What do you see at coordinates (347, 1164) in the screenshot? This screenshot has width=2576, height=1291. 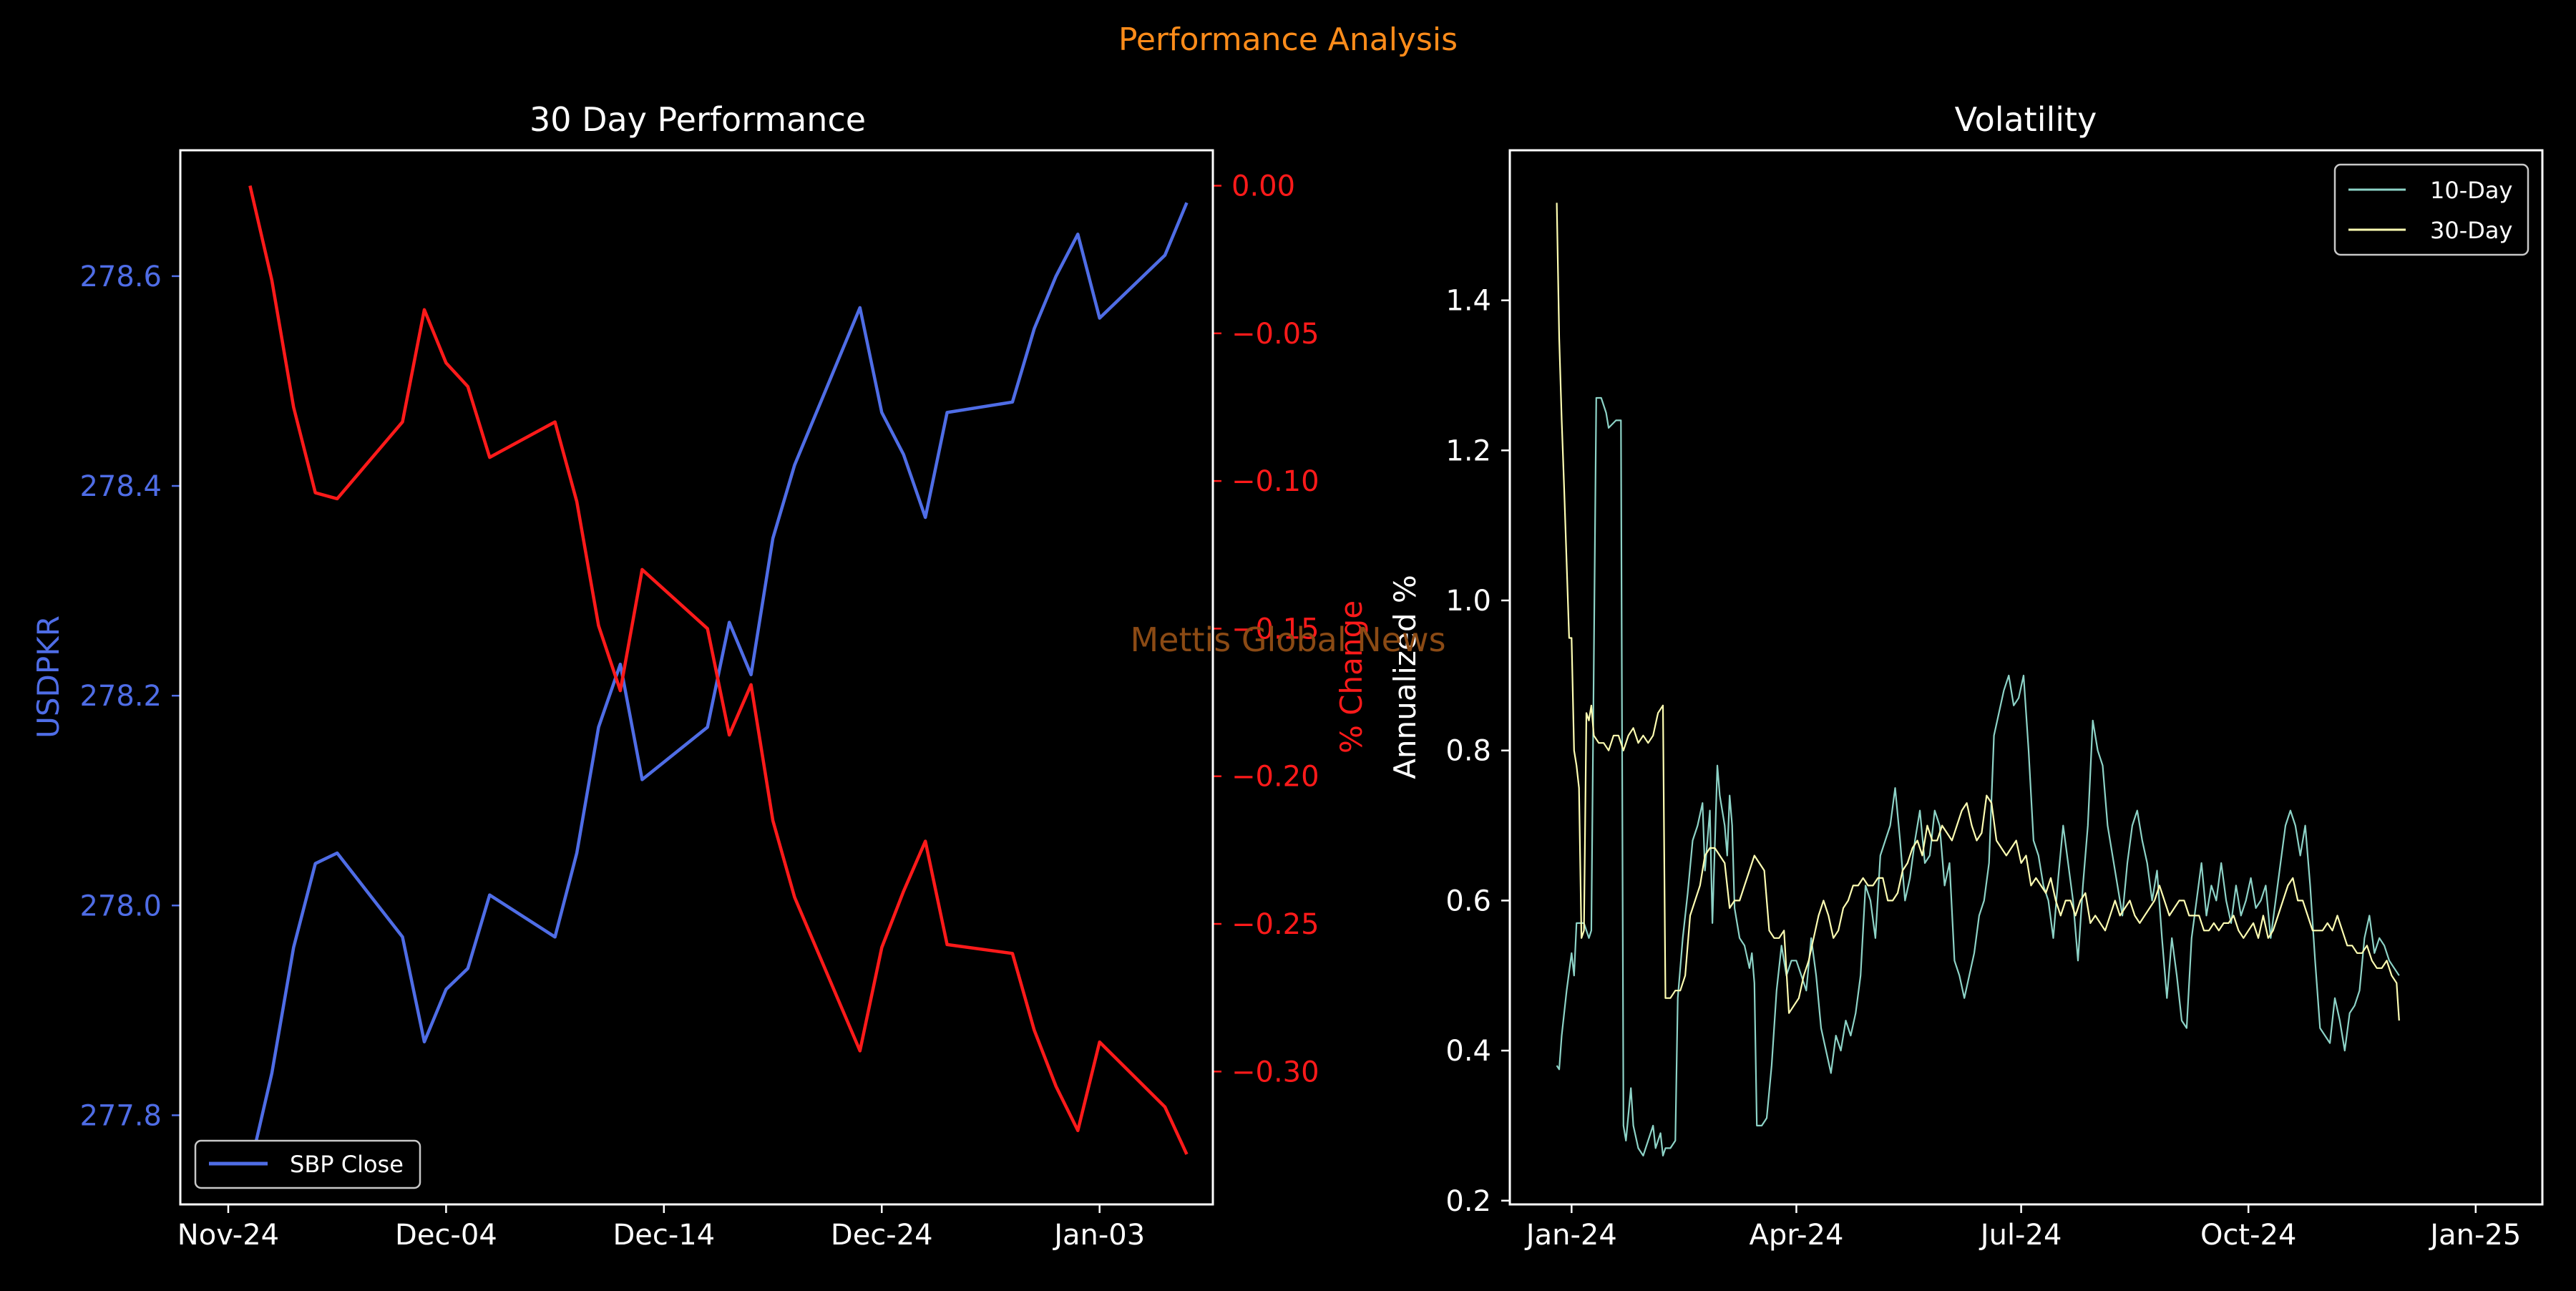 I see `legend-label-sbp-close: SBP Close` at bounding box center [347, 1164].